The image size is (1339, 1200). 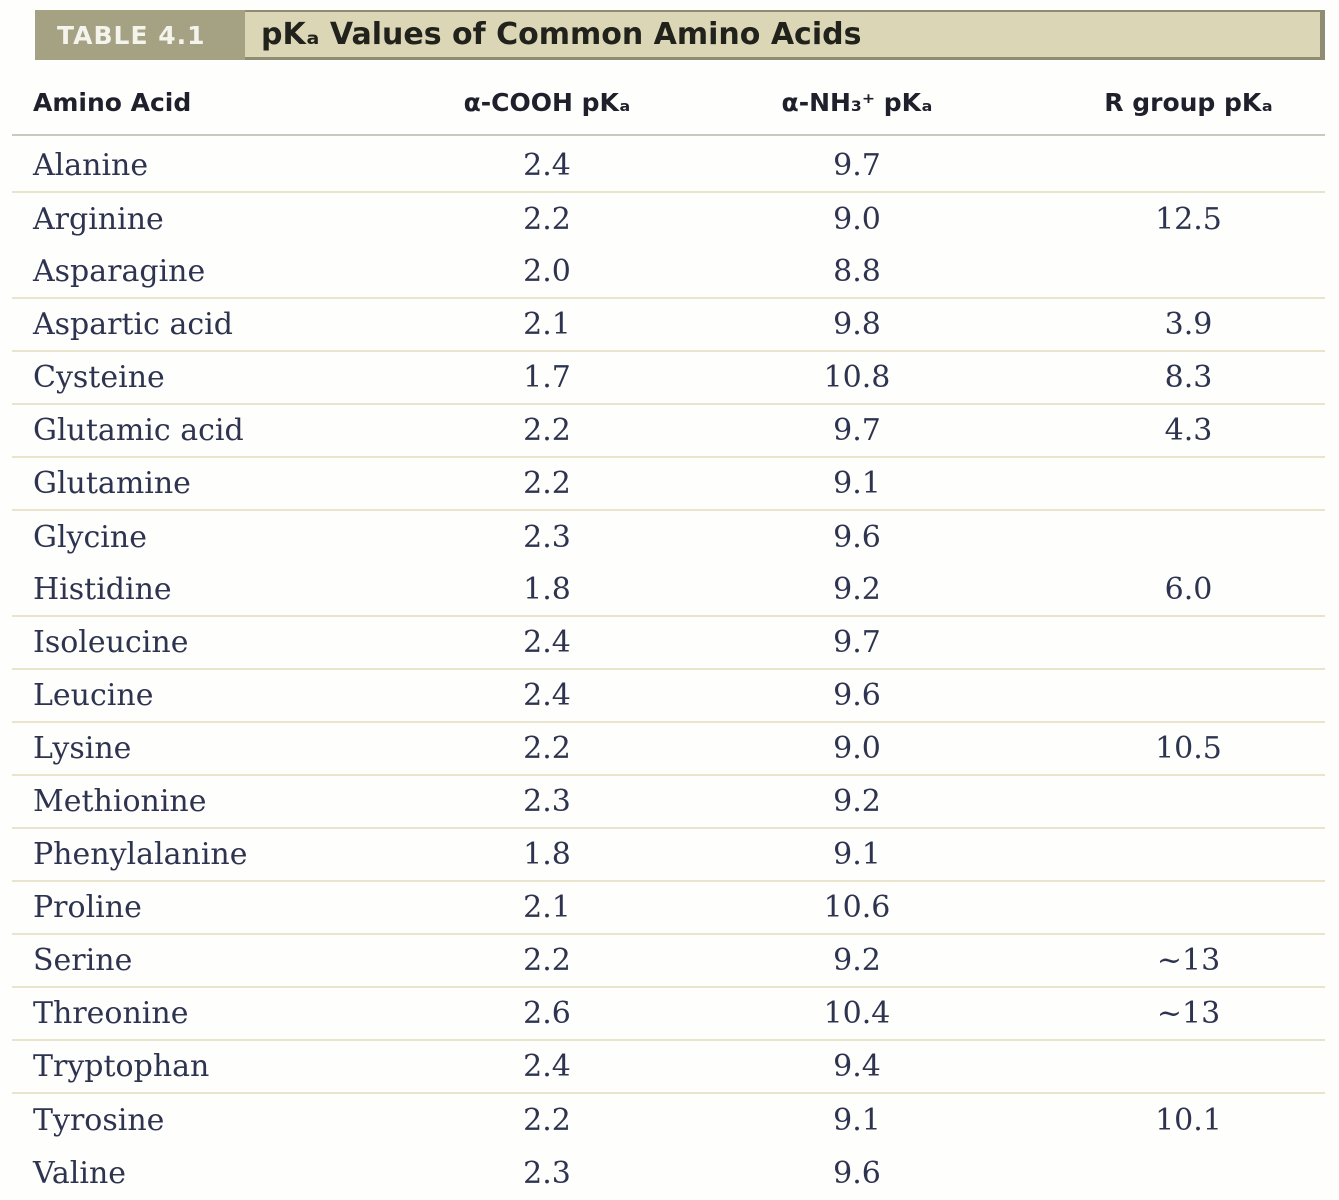 What do you see at coordinates (547, 1013) in the screenshot?
I see `cooh-pka-value: 2.6` at bounding box center [547, 1013].